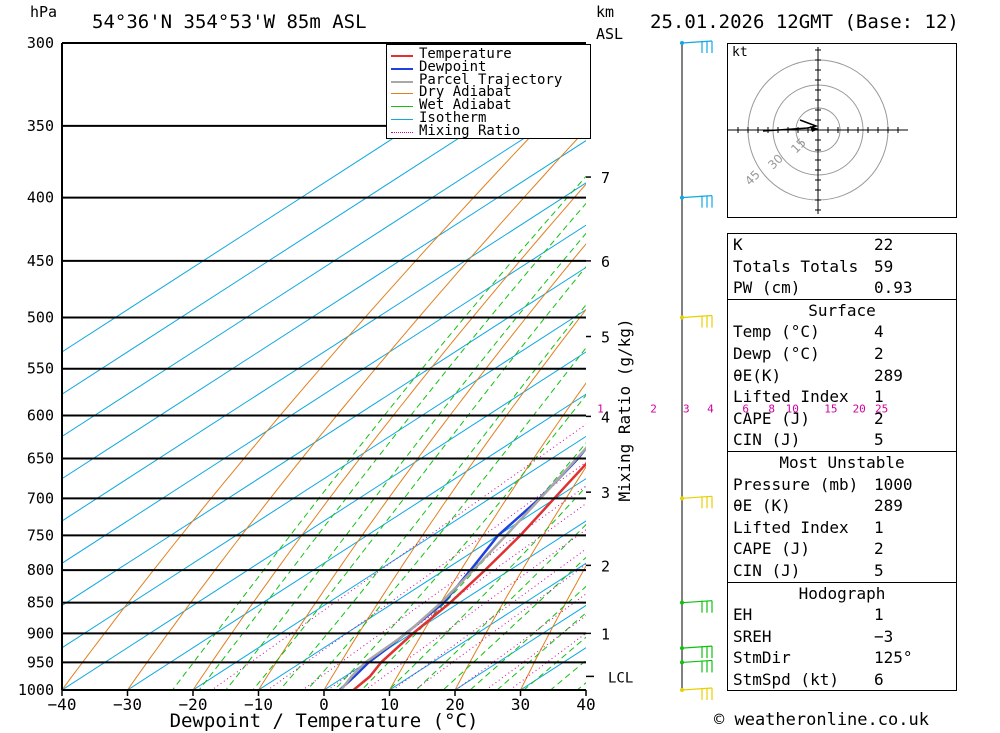 The width and height of the screenshot is (1000, 733). Describe the element at coordinates (821, 720) in the screenshot. I see `copyright-link: © weatheronline.co.uk` at that location.